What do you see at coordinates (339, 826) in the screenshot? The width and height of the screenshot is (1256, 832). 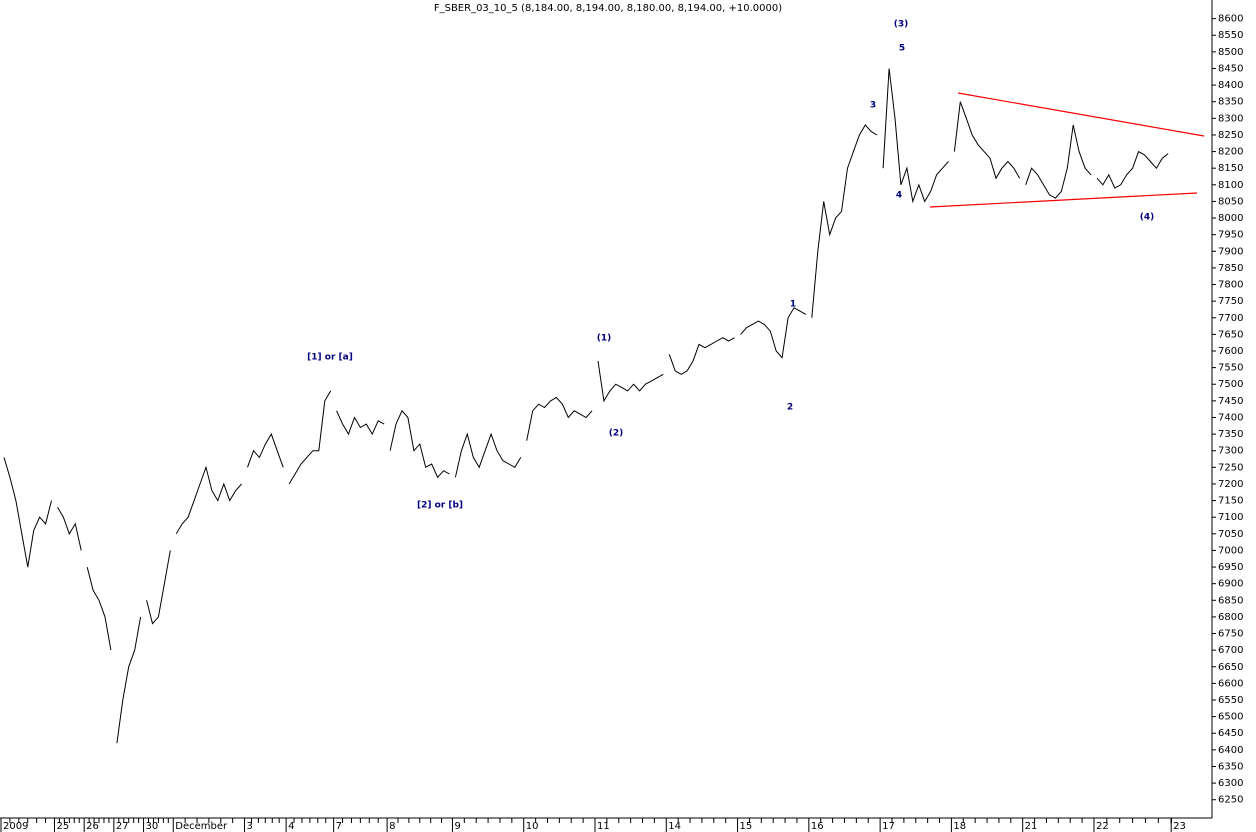 I see `x-tick-label: 7` at bounding box center [339, 826].